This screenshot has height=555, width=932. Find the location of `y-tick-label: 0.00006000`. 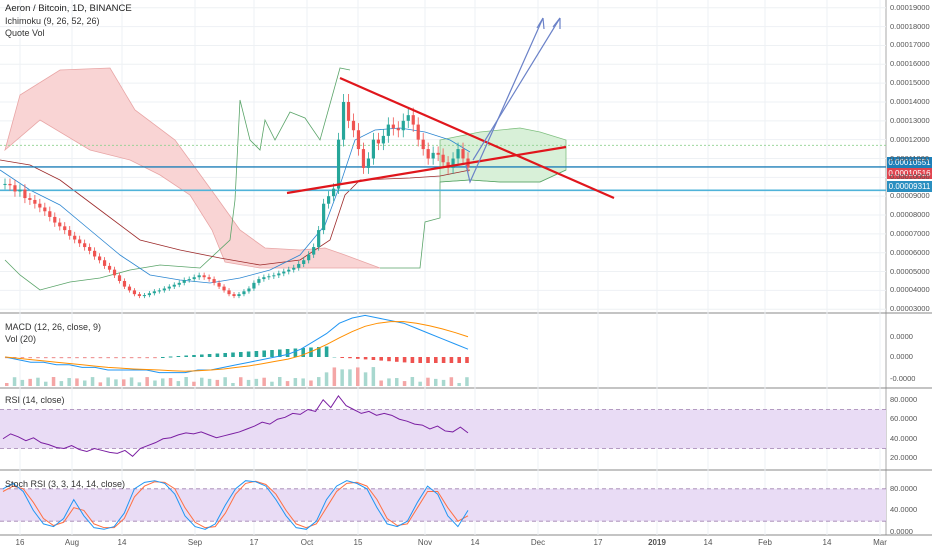

y-tick-label: 0.00006000 is located at coordinates (910, 252).